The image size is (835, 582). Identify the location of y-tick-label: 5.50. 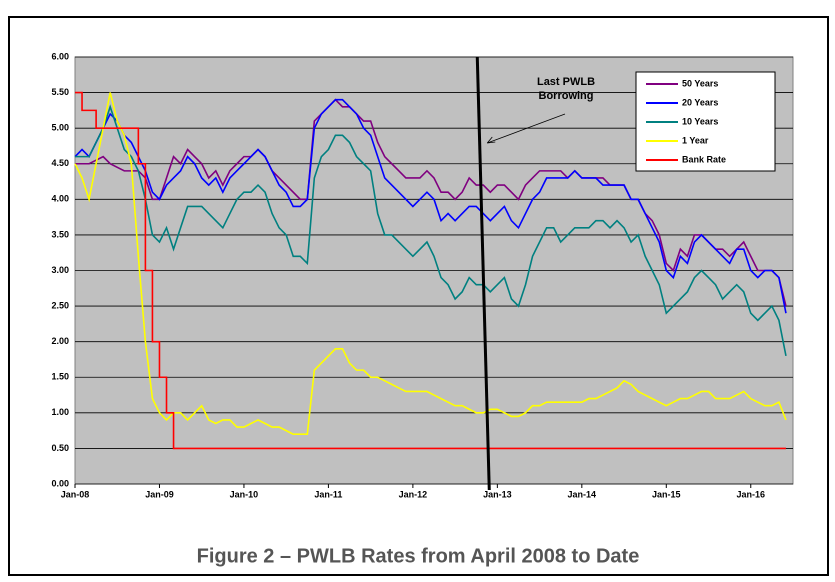
(60, 92).